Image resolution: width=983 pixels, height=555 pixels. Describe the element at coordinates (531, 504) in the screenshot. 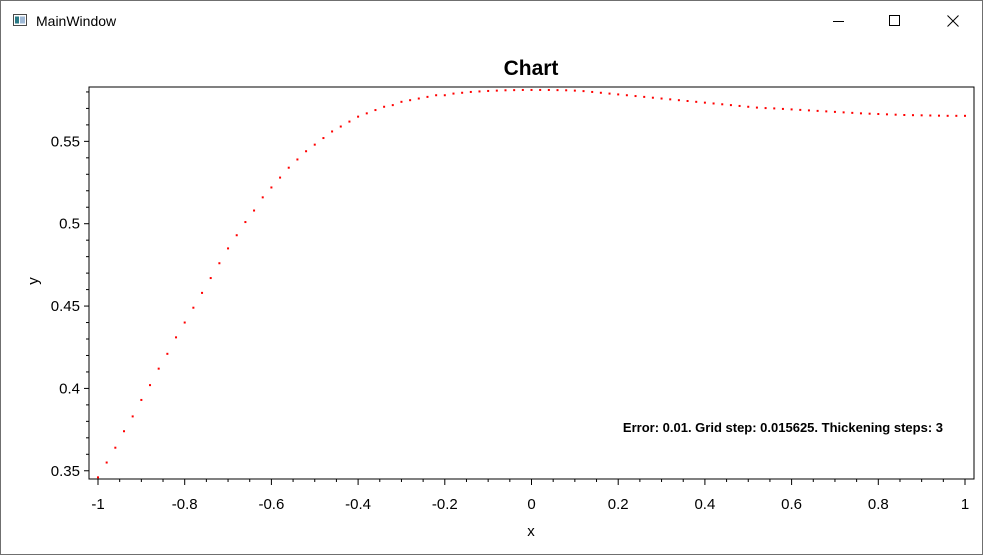

I see `x-tick-label: 0` at that location.